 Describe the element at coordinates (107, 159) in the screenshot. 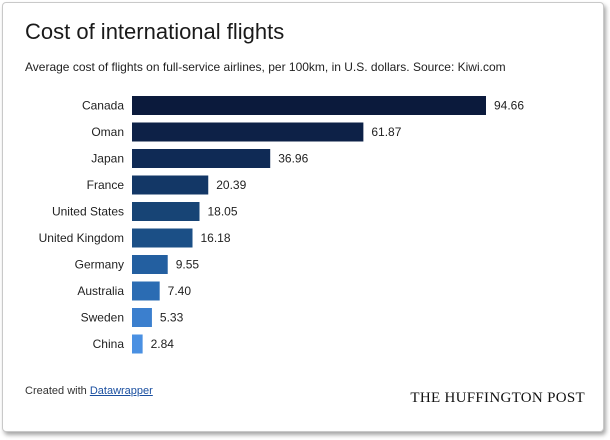

I see `category-label: Japan` at that location.